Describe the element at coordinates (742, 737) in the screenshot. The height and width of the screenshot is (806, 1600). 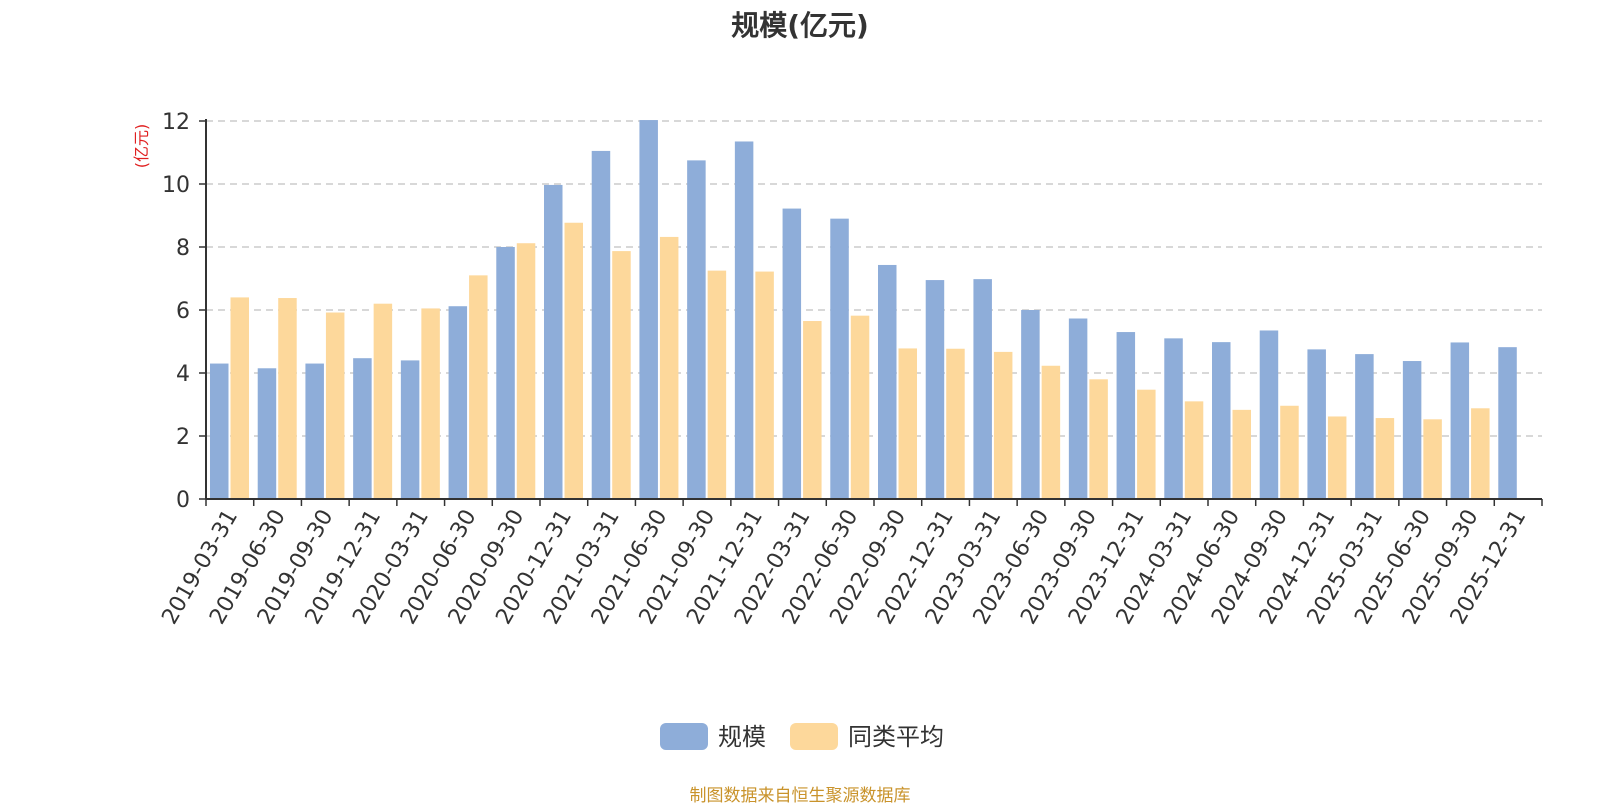
I see `legend-label-scale: 规模` at that location.